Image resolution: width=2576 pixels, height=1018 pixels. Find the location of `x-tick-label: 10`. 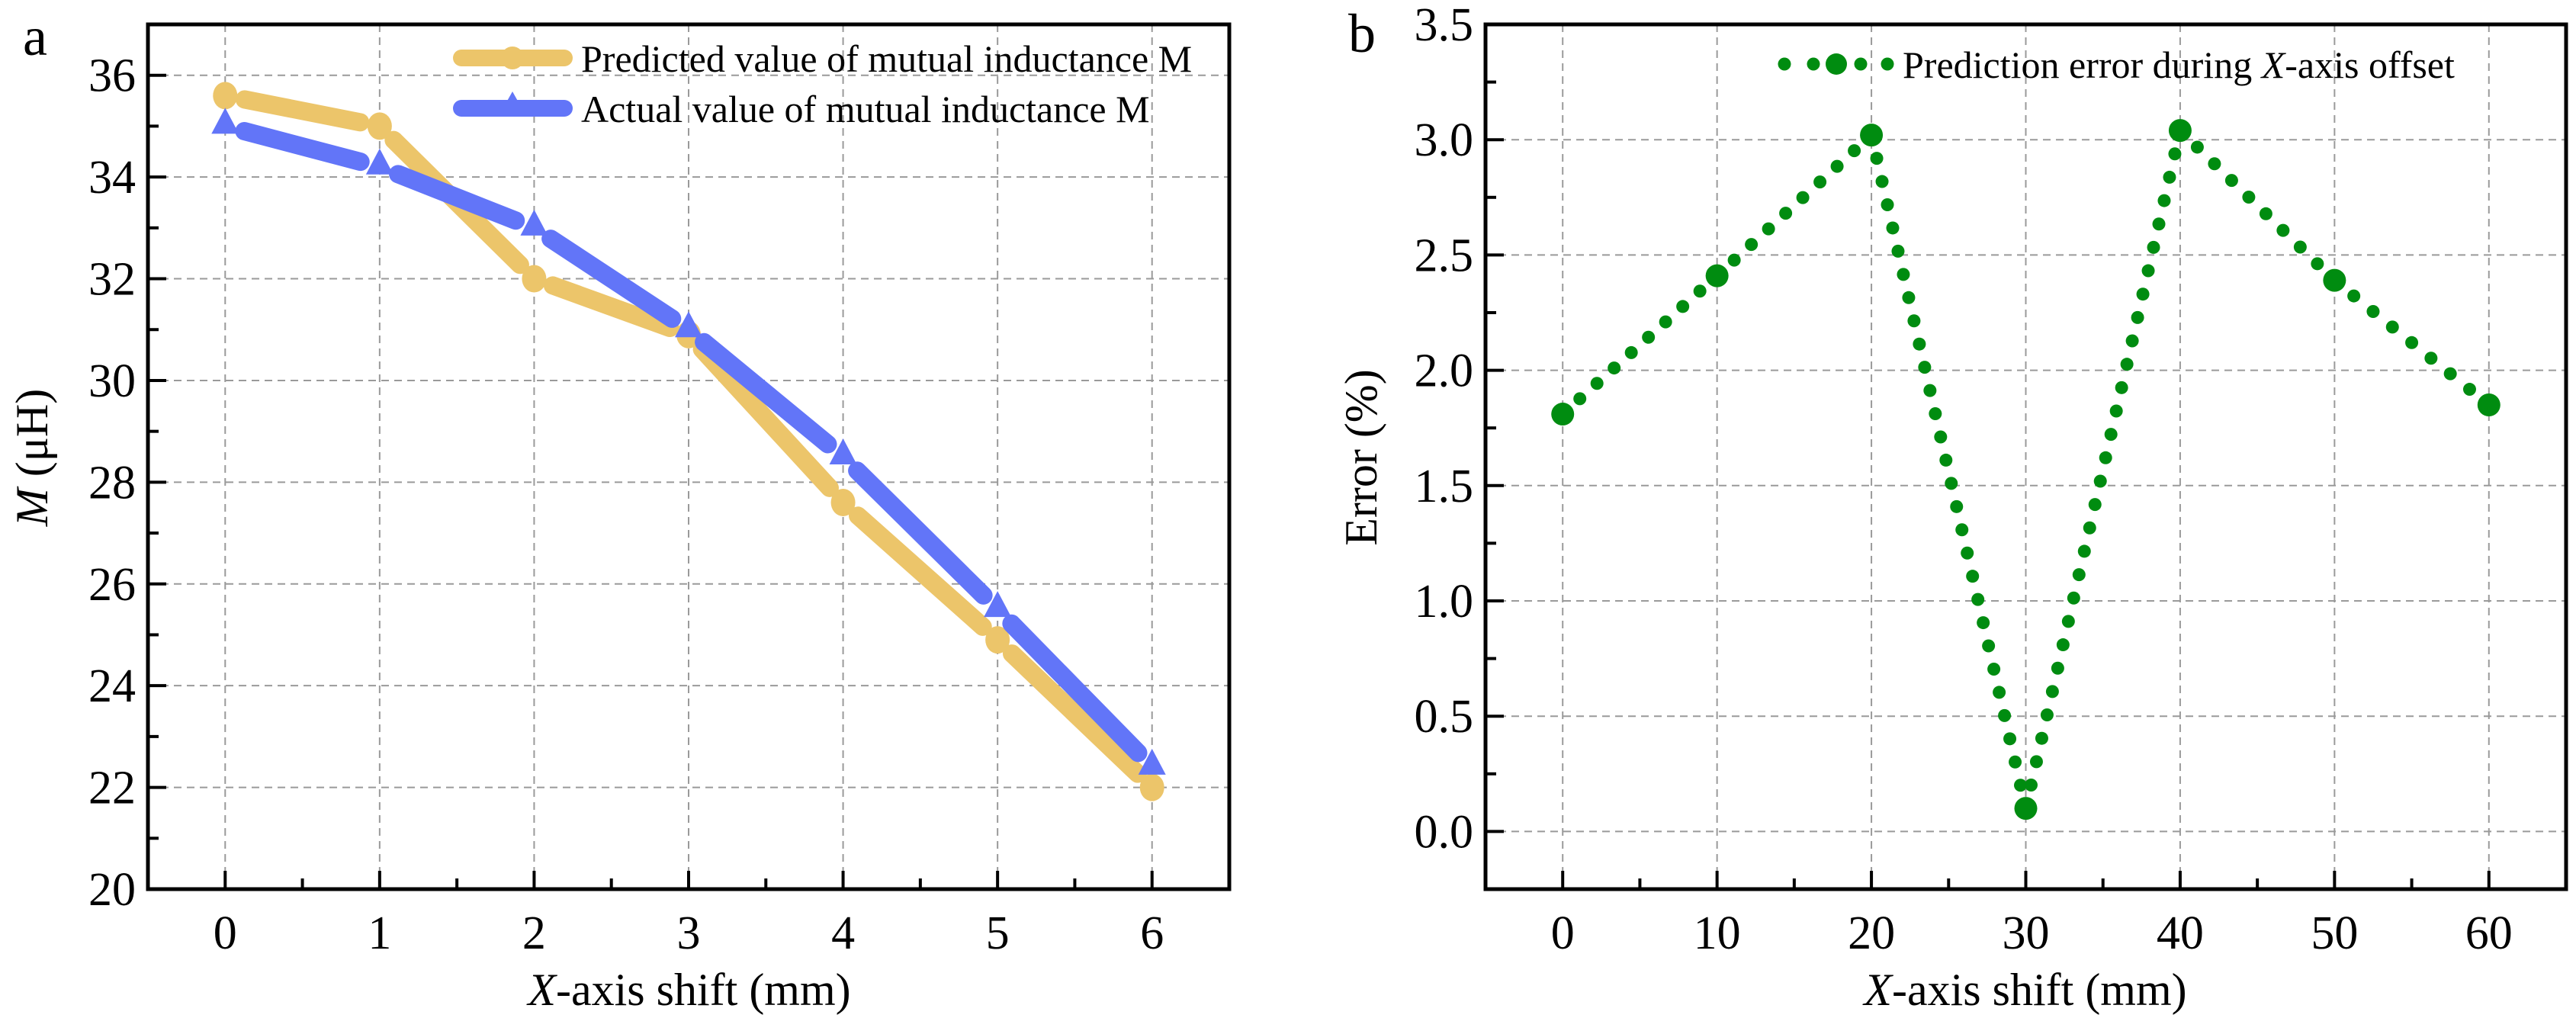

x-tick-label: 10 is located at coordinates (1718, 933).